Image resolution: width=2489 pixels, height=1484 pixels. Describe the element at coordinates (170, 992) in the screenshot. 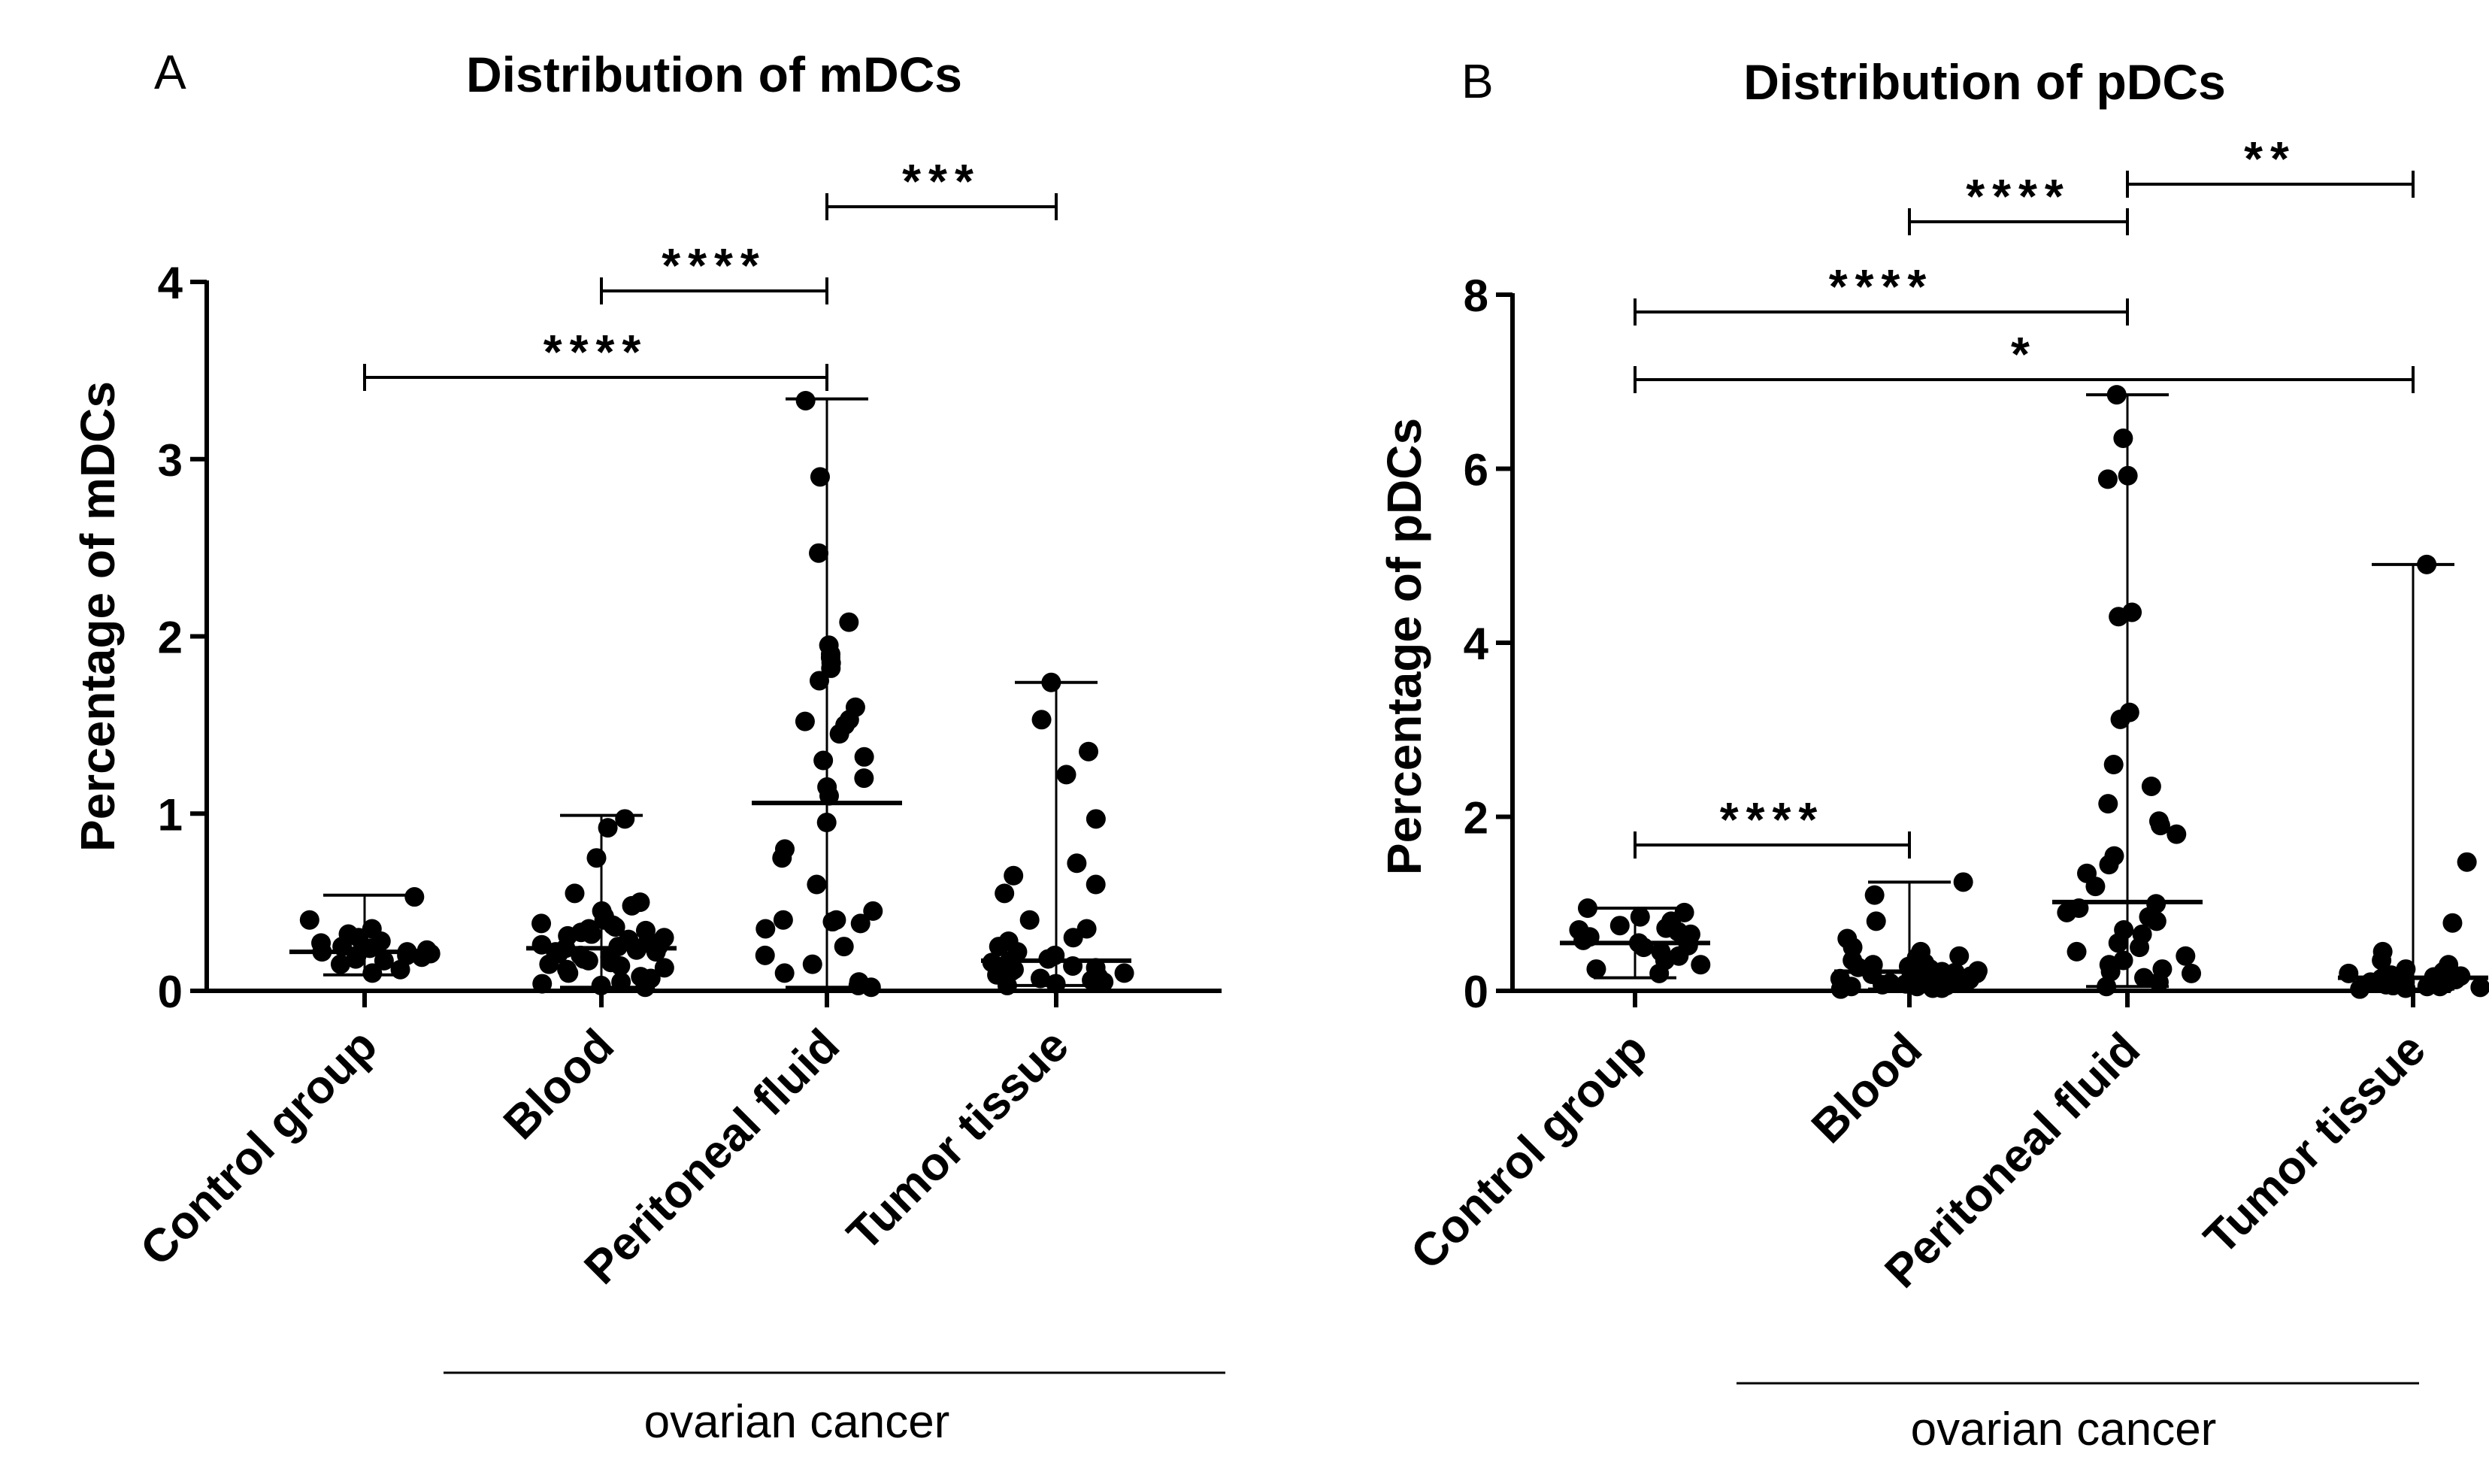

I see `panel-a-y-tick-label: 0` at that location.